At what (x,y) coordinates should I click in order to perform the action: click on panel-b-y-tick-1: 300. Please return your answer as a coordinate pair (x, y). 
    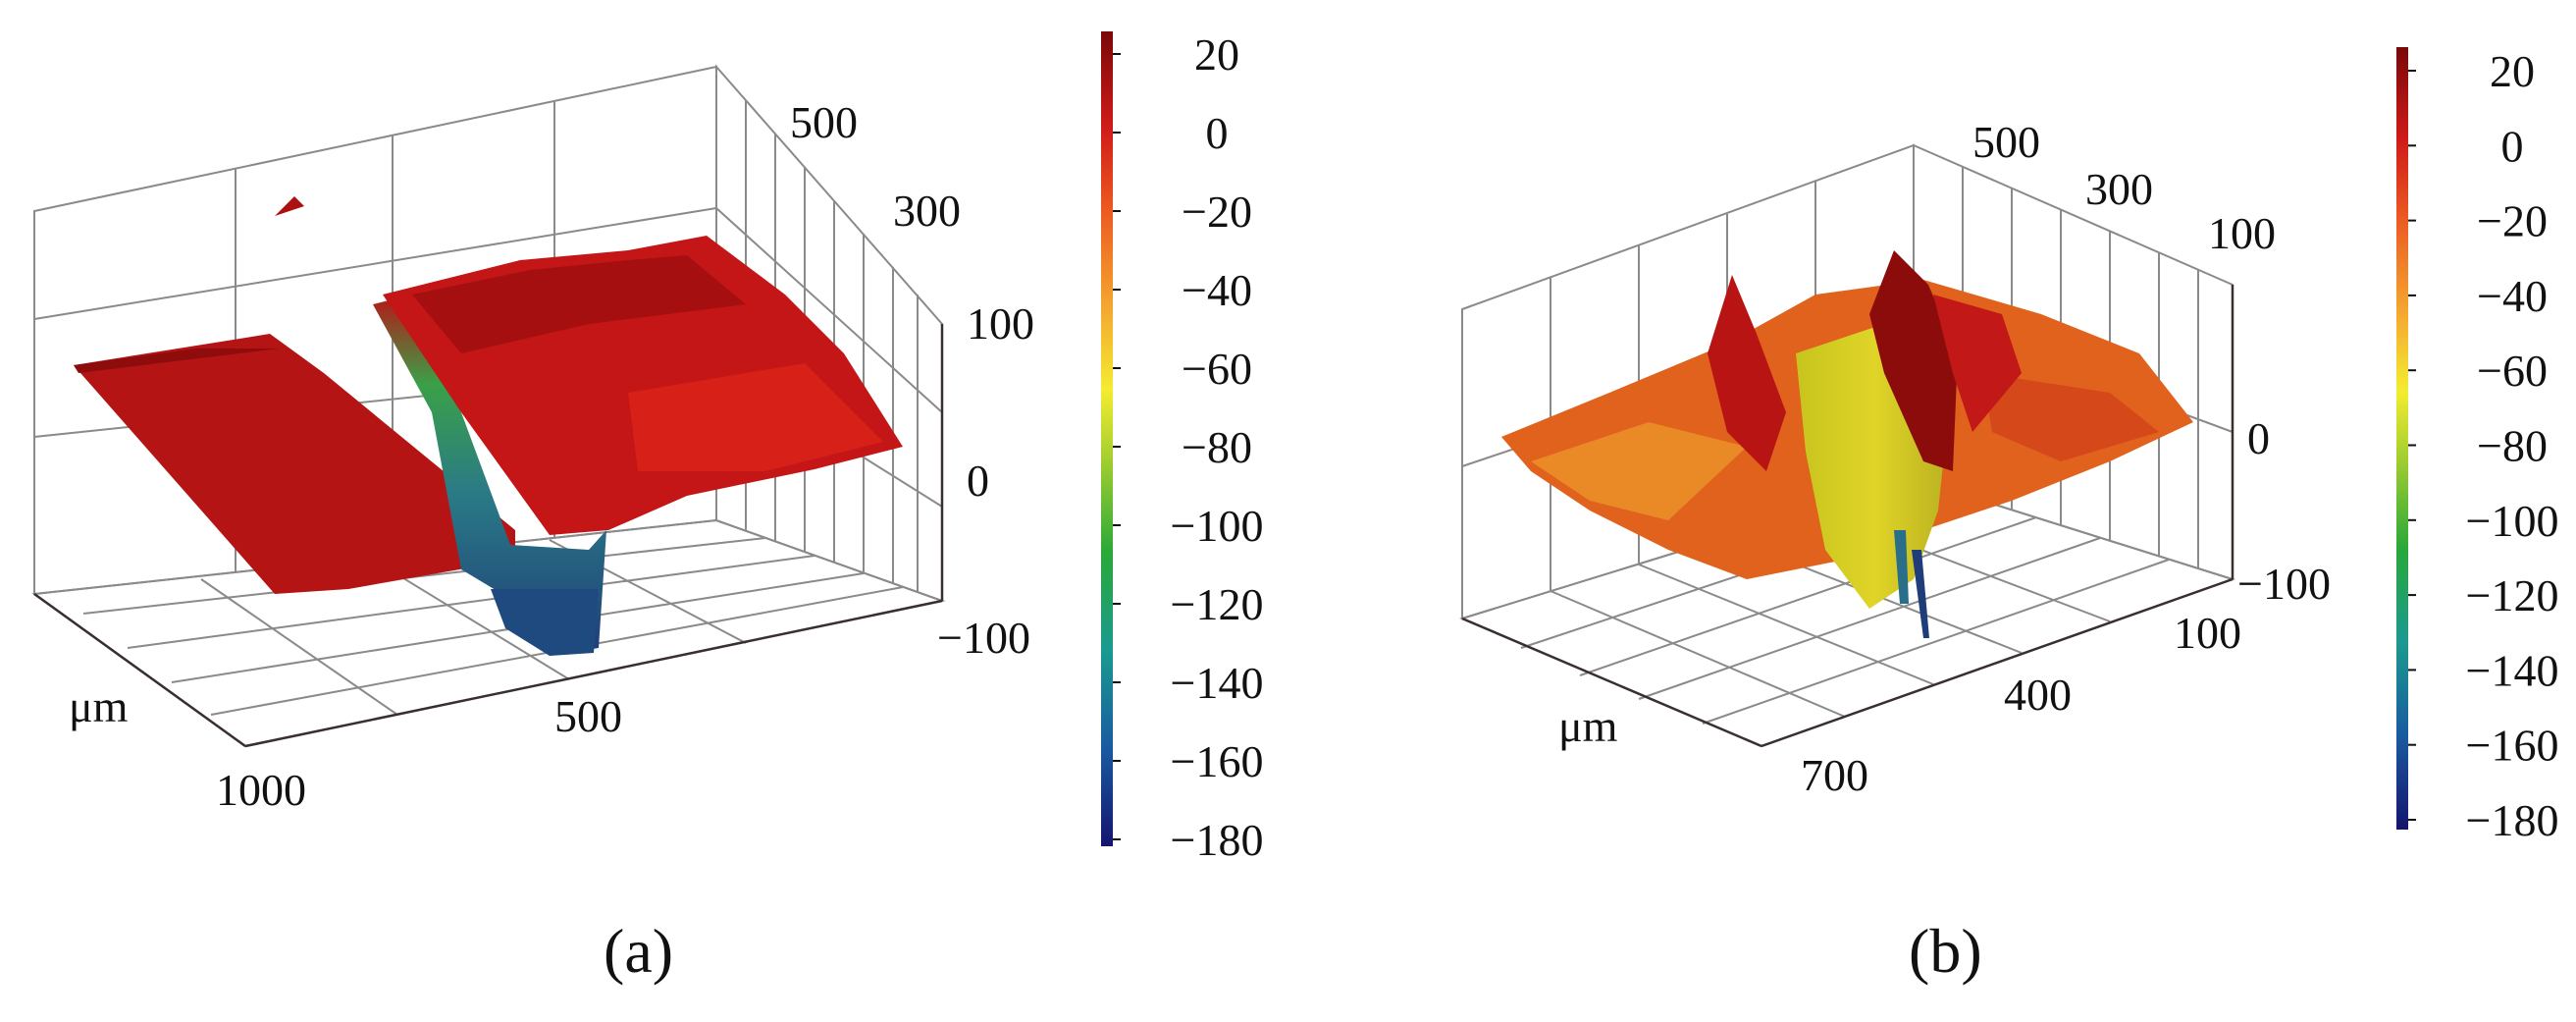
    Looking at the image, I should click on (2119, 189).